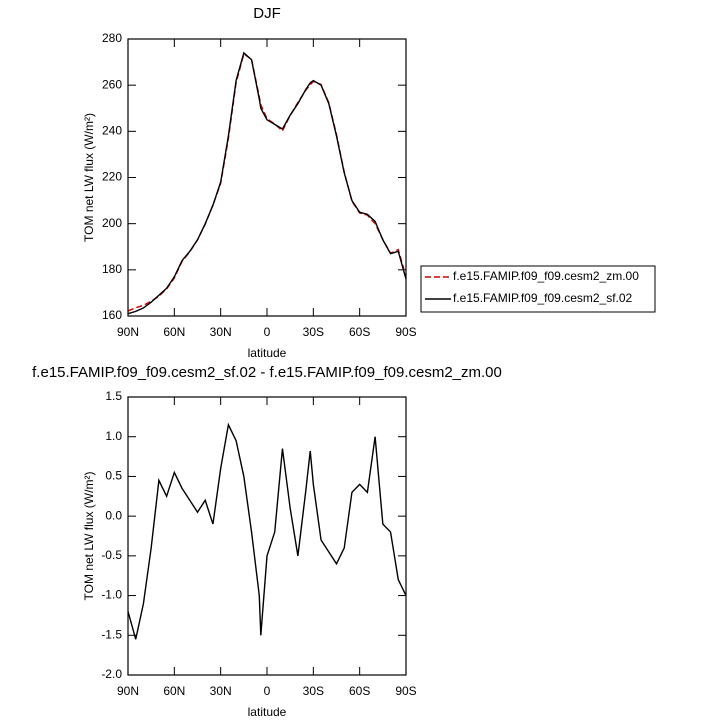 Image resolution: width=703 pixels, height=727 pixels. I want to click on y-tick-label: 180, so click(112, 269).